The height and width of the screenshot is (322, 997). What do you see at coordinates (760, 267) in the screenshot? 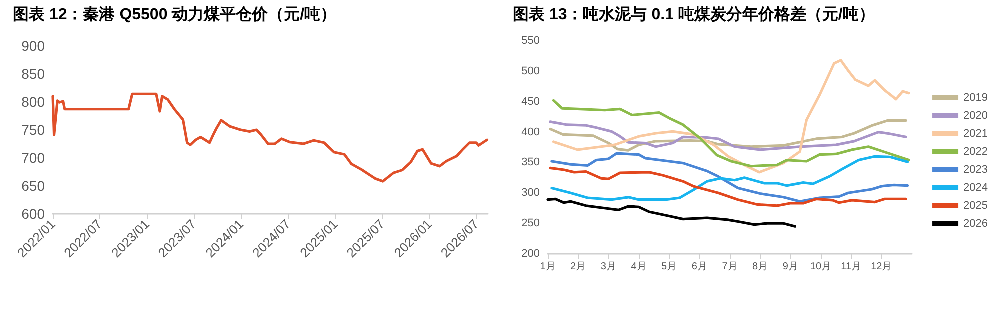
I see `x-tick-label: 8月` at bounding box center [760, 267].